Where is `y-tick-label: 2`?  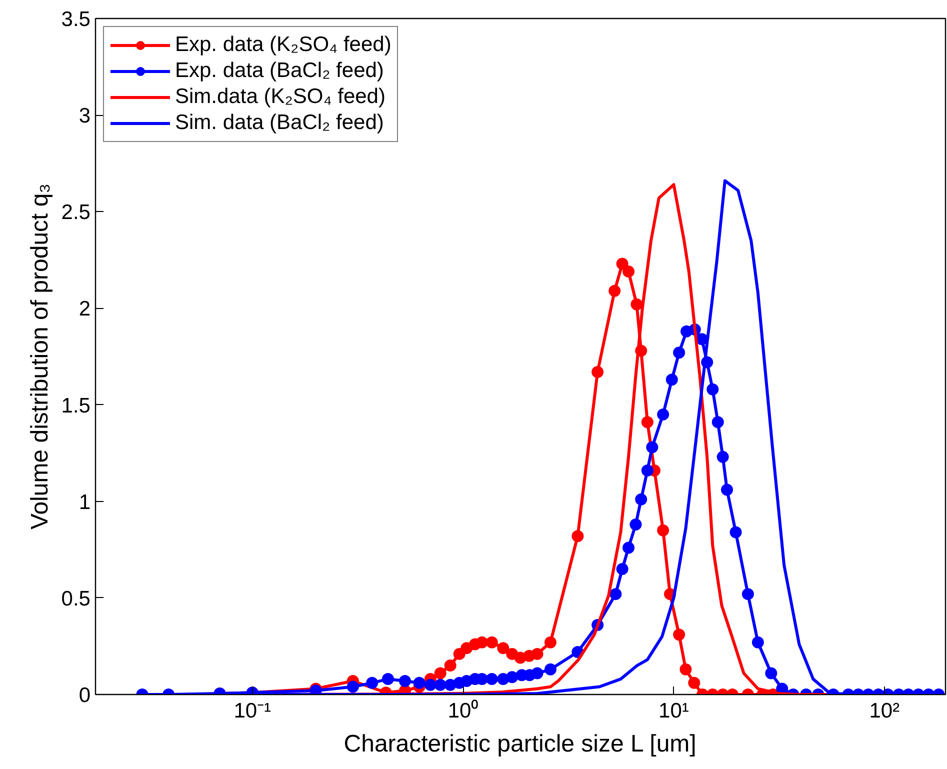
y-tick-label: 2 is located at coordinates (84, 309).